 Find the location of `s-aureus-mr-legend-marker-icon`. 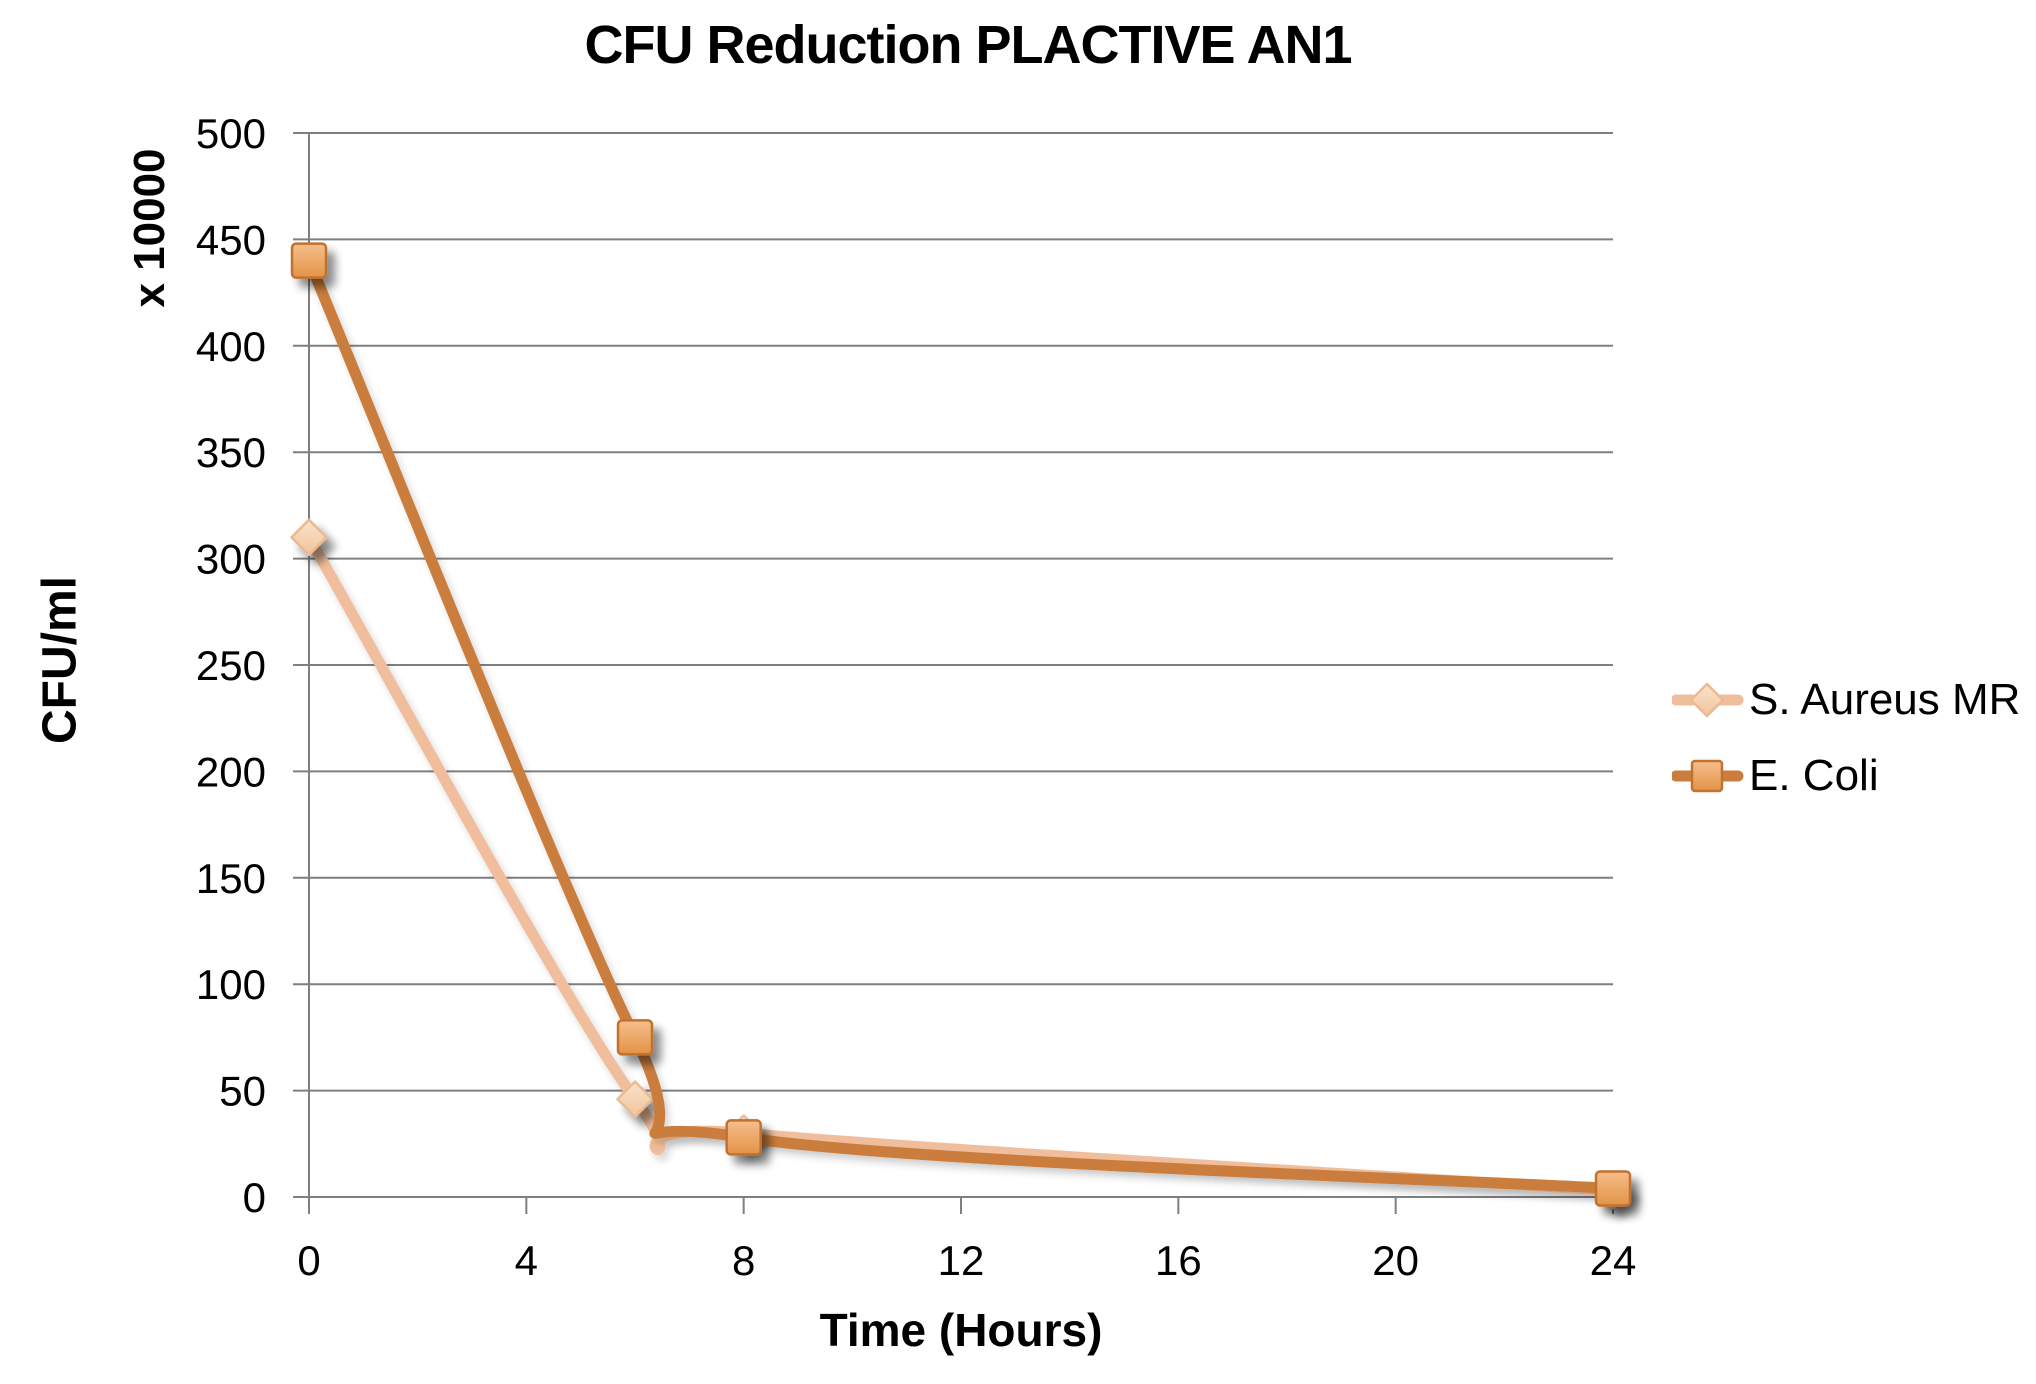

s-aureus-mr-legend-marker-icon is located at coordinates (1708, 700).